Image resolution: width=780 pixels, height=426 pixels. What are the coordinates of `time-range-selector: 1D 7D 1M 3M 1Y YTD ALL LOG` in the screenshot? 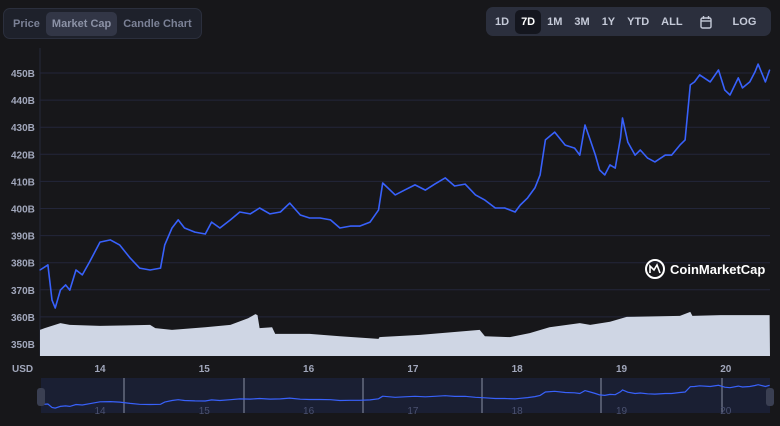 It's located at (628, 21).